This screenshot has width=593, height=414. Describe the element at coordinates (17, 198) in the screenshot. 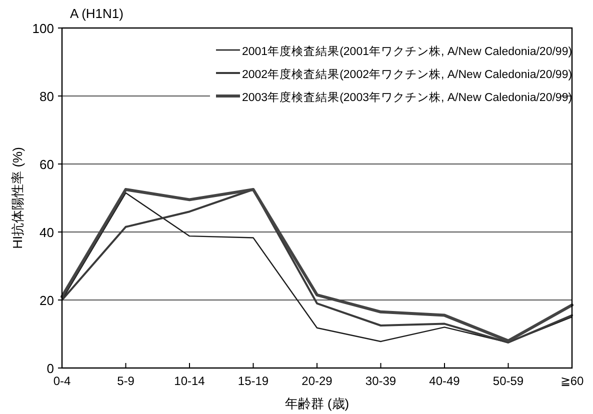

I see `y-axis-title: HI抗体陽性率 (%)` at that location.